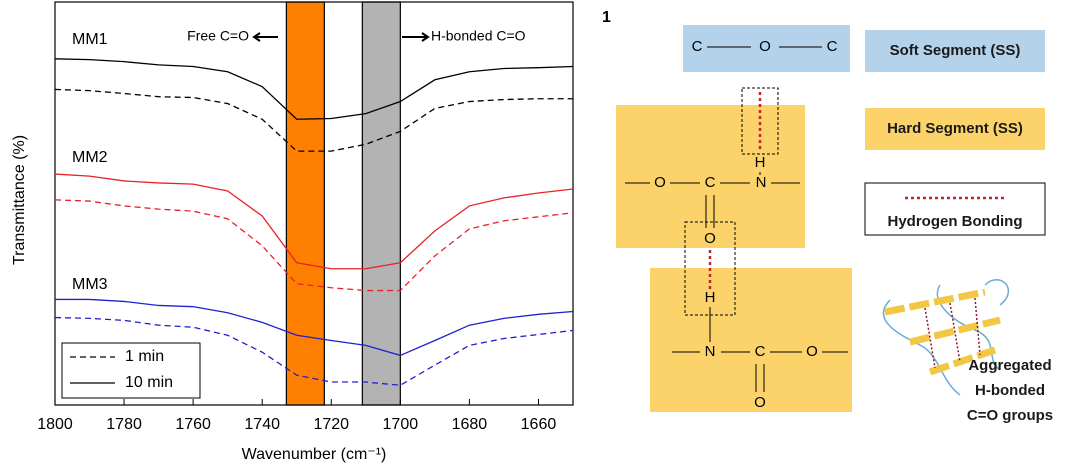  Describe the element at coordinates (478, 36) in the screenshot. I see `annotation: H-bonded C=O` at that location.